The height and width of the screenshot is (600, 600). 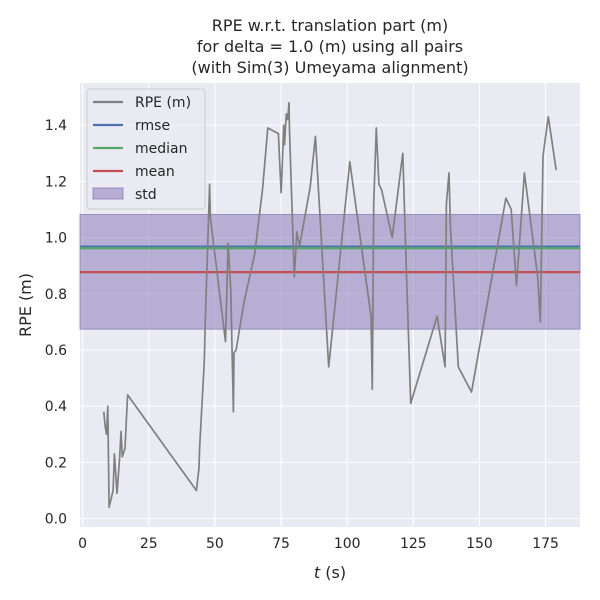 What do you see at coordinates (56, 463) in the screenshot?
I see `y-tick-label: 0.2` at bounding box center [56, 463].